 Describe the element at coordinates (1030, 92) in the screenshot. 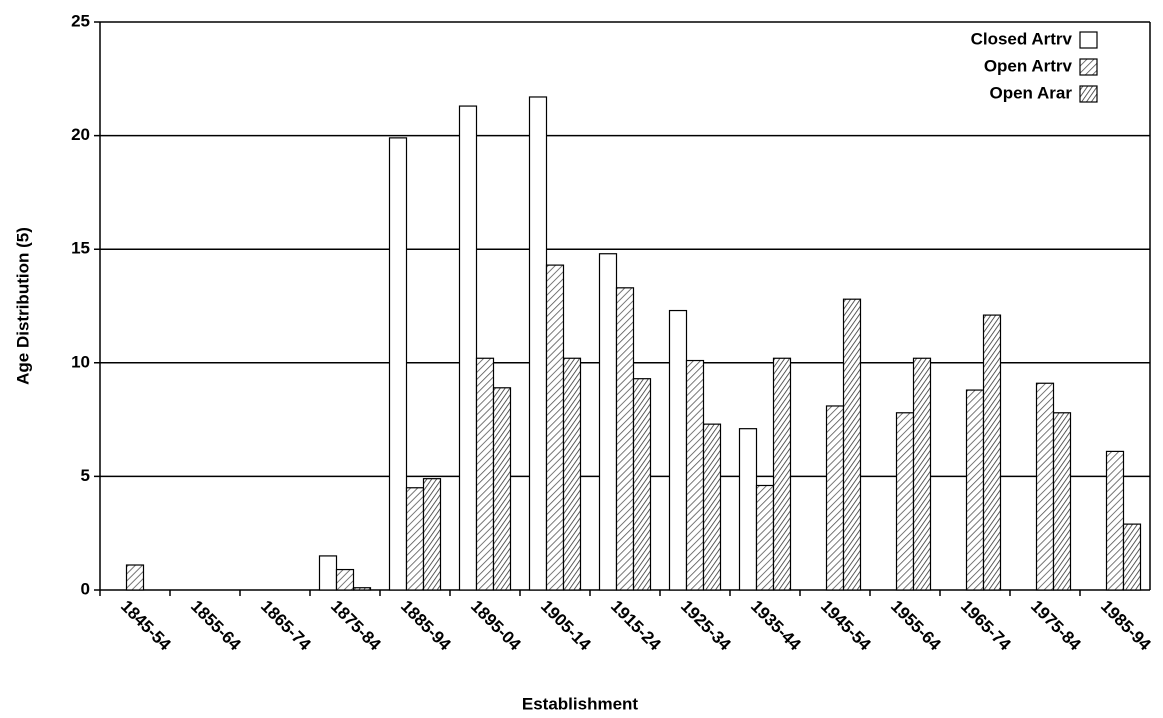

I see `legend-label: Open Arar` at that location.